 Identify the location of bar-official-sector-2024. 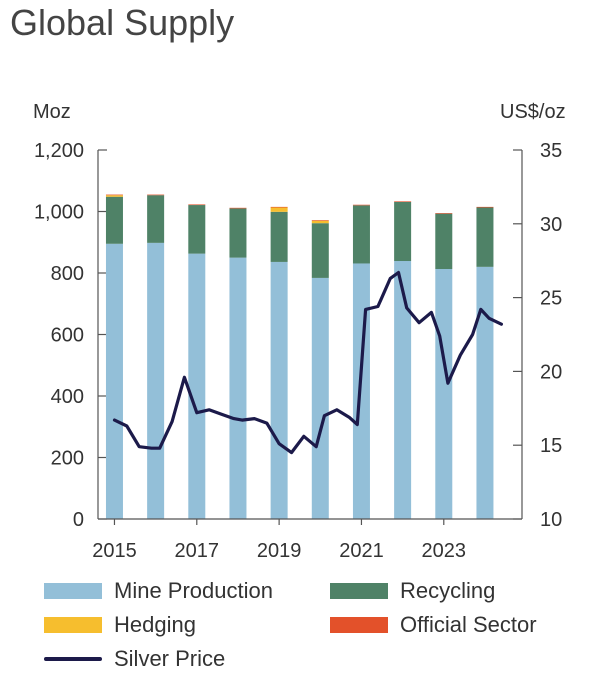
(485, 207).